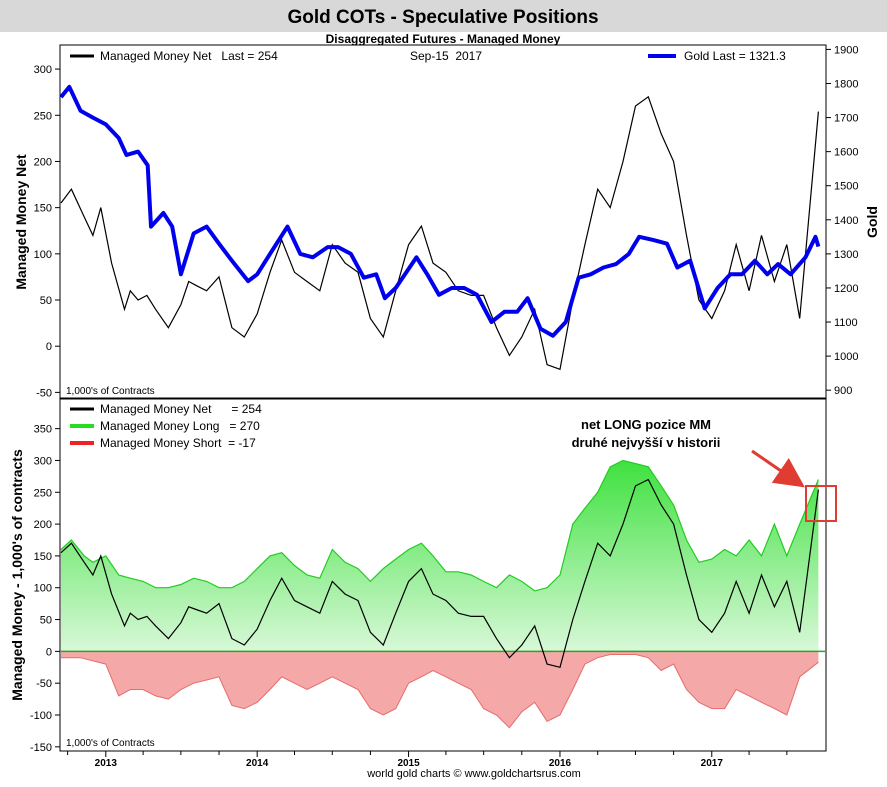 The width and height of the screenshot is (887, 787). I want to click on annotation-arrow, so click(778, 468).